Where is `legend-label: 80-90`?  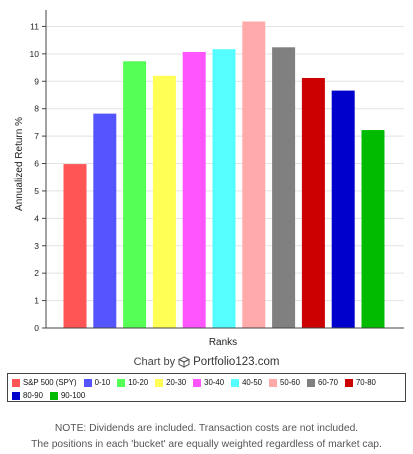 legend-label: 80-90 is located at coordinates (33, 395).